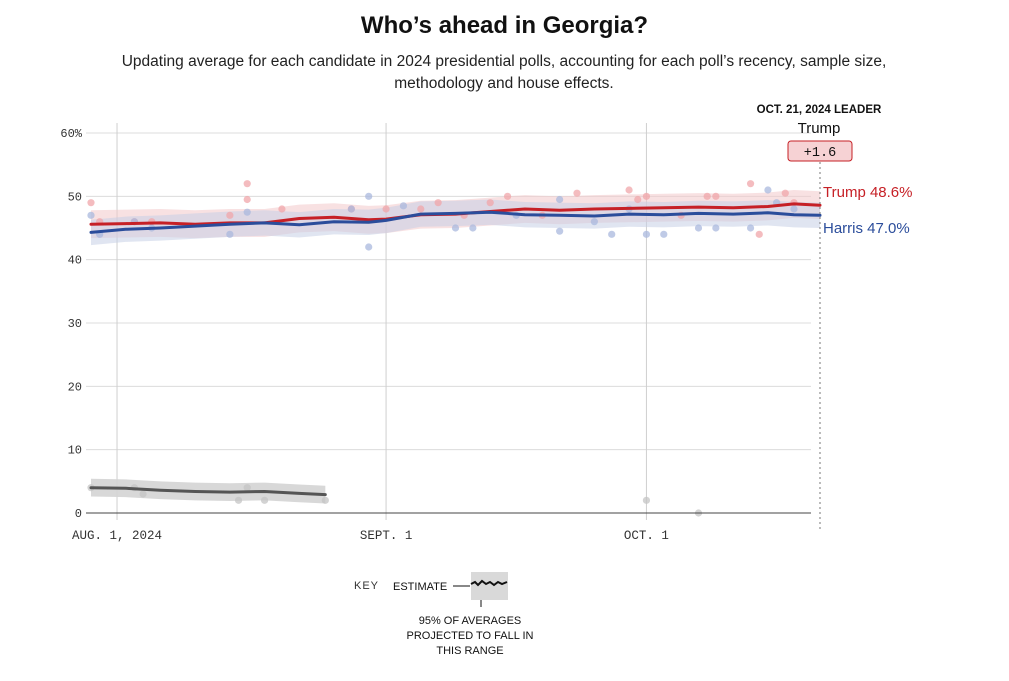  Describe the element at coordinates (504, 25) in the screenshot. I see `chart-title: Who’s ahead in Georgia?` at that location.